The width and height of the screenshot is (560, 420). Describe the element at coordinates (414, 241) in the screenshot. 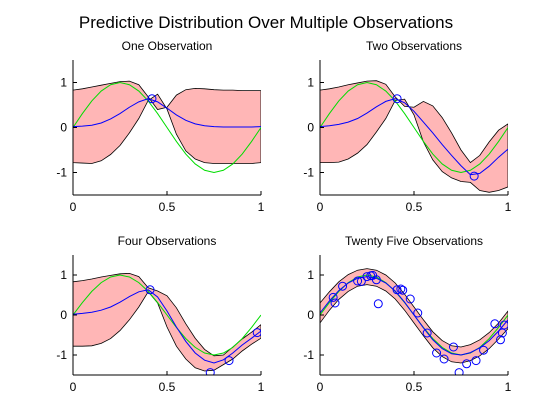

I see `subplot-title: Twenty Five Observations` at that location.